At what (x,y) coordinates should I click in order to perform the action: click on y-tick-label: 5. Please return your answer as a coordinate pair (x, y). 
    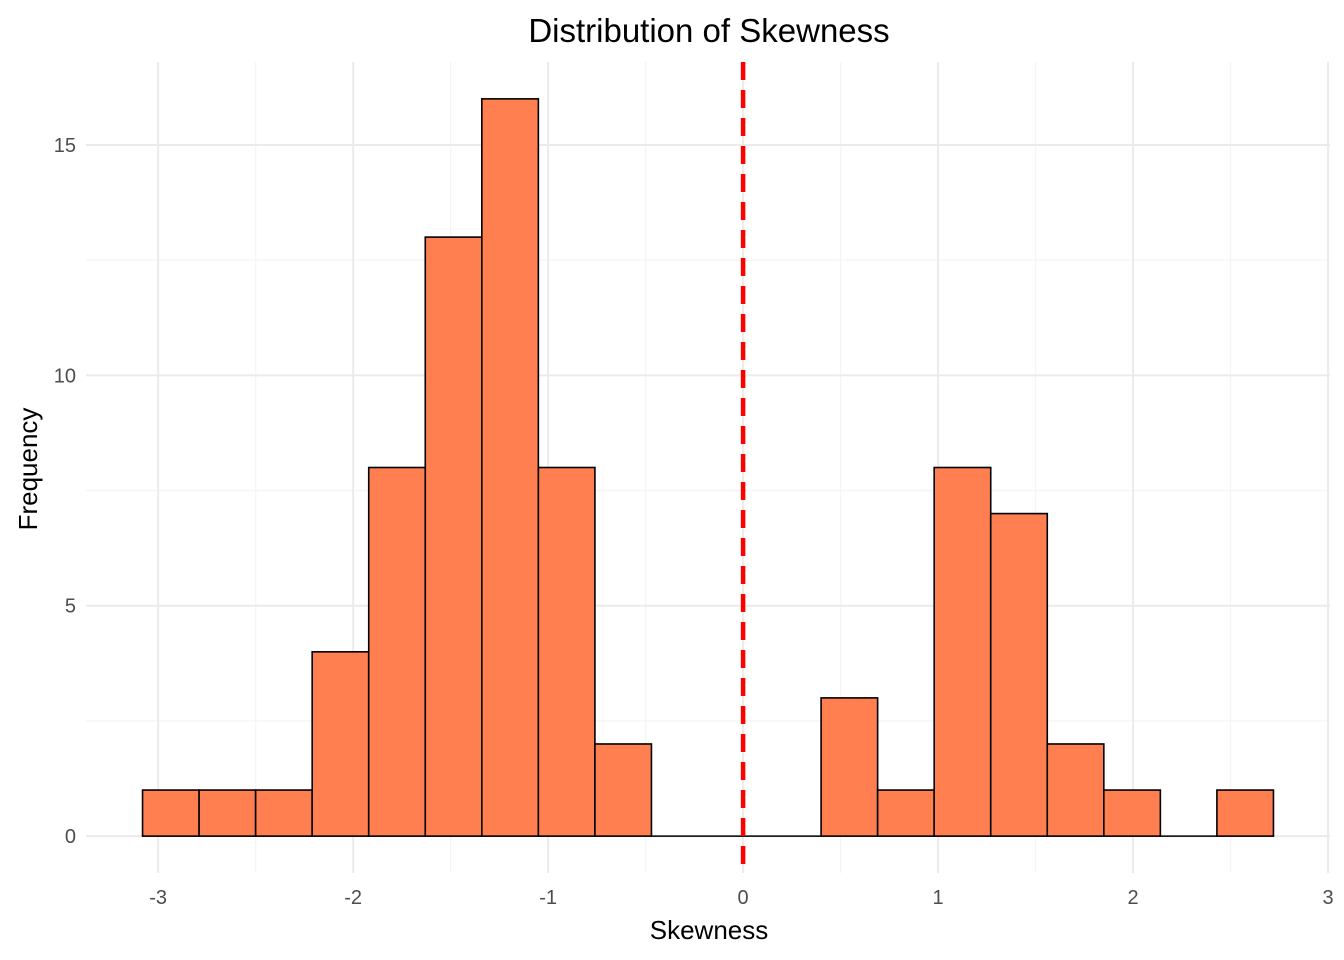
    Looking at the image, I should click on (70, 607).